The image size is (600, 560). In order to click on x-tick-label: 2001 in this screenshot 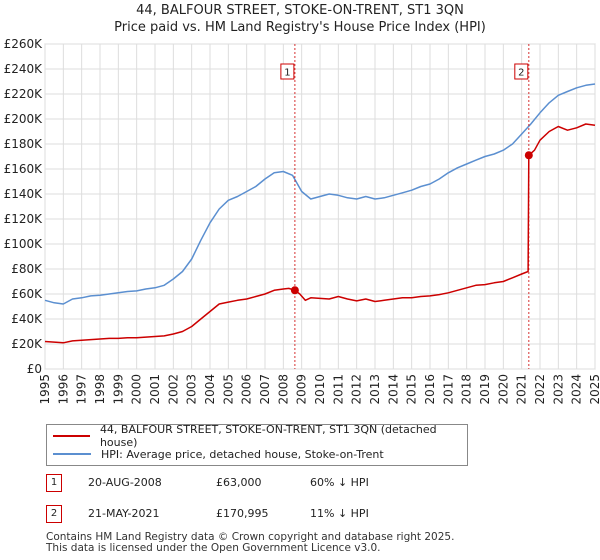, I will do `click(155, 389)`.